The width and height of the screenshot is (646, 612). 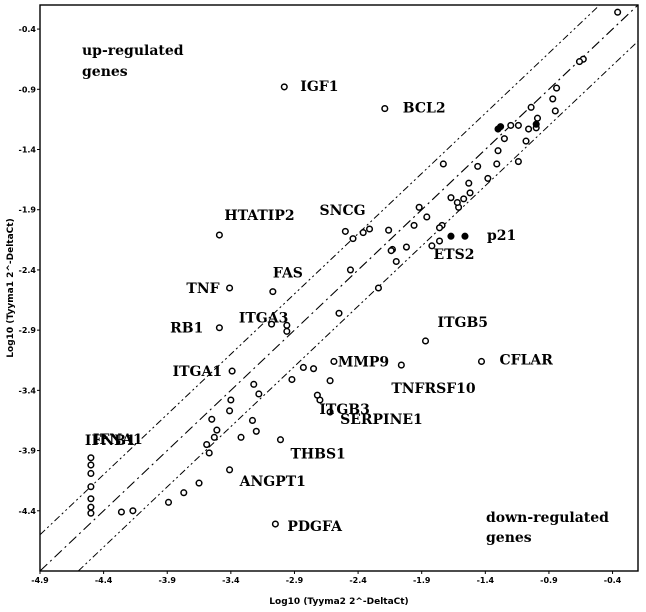 What do you see at coordinates (501, 236) in the screenshot?
I see `gene-label-p21: p21` at bounding box center [501, 236].